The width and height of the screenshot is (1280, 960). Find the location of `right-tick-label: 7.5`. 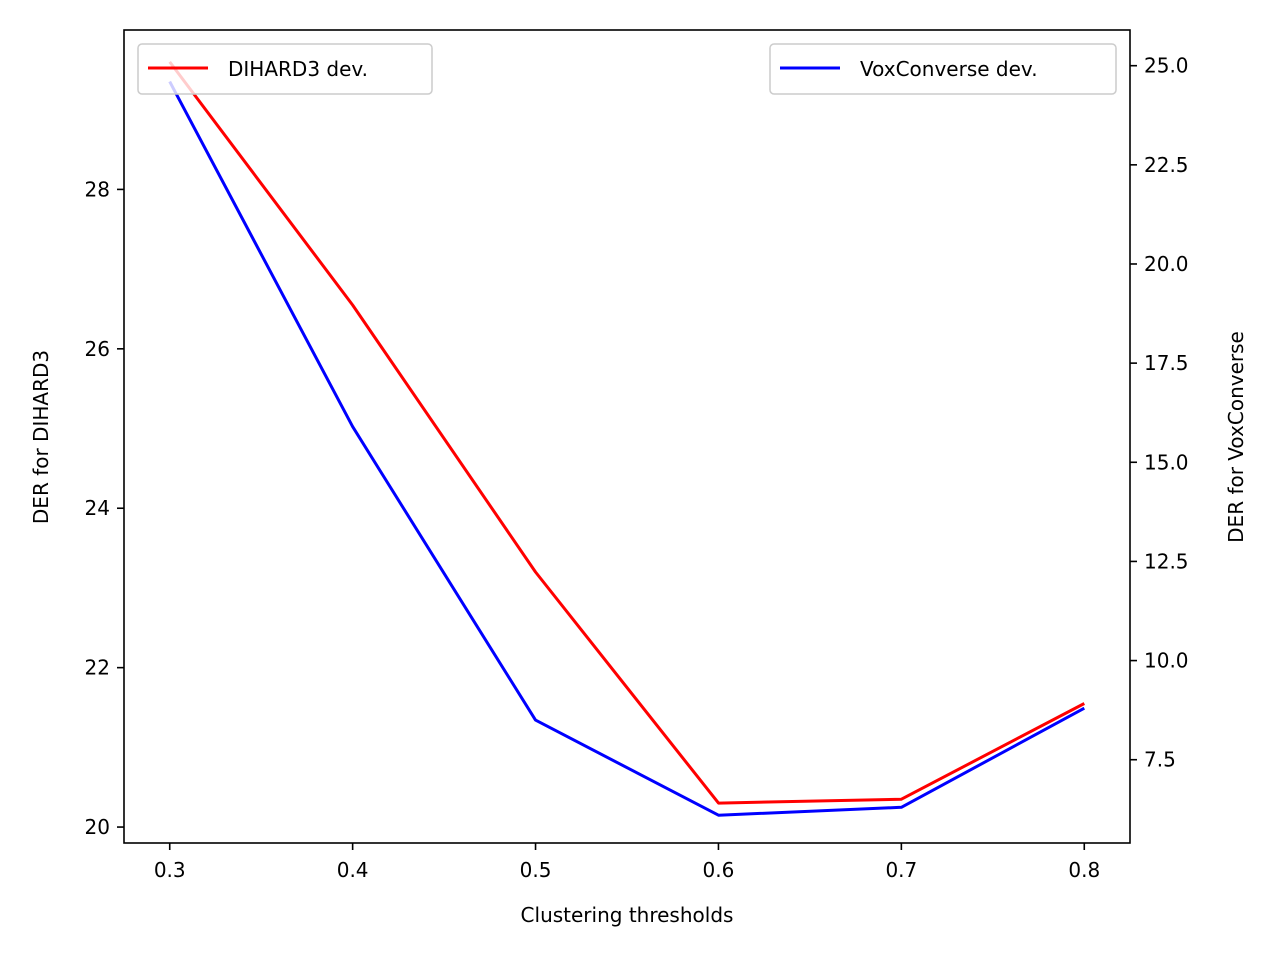

right-tick-label: 7.5 is located at coordinates (1160, 760).